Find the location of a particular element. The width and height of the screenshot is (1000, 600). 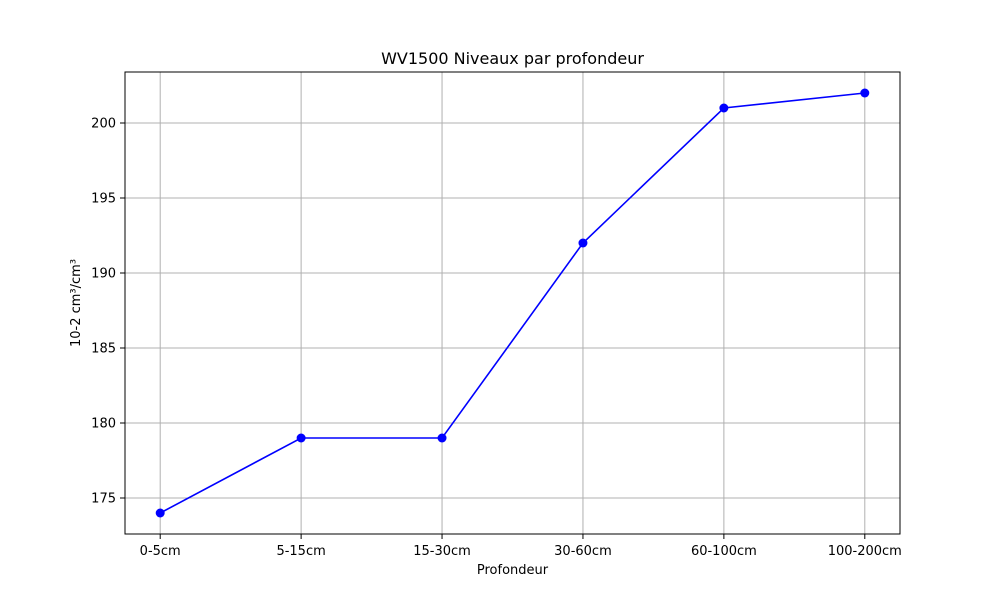

y-tick-label: 180 is located at coordinates (103, 424).